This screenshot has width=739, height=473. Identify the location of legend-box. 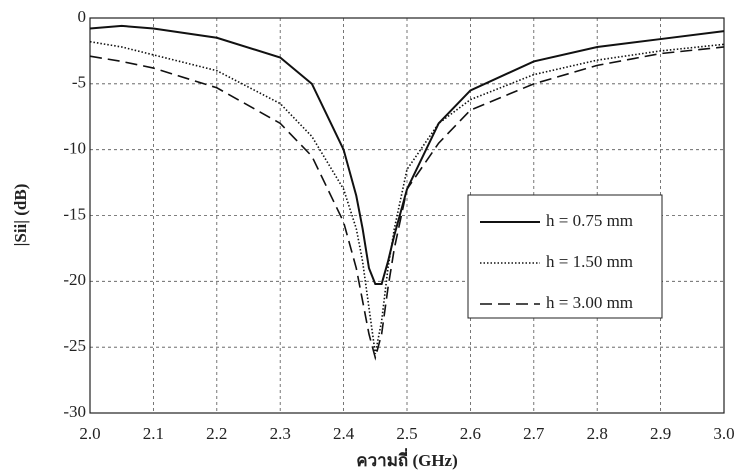
(565, 256).